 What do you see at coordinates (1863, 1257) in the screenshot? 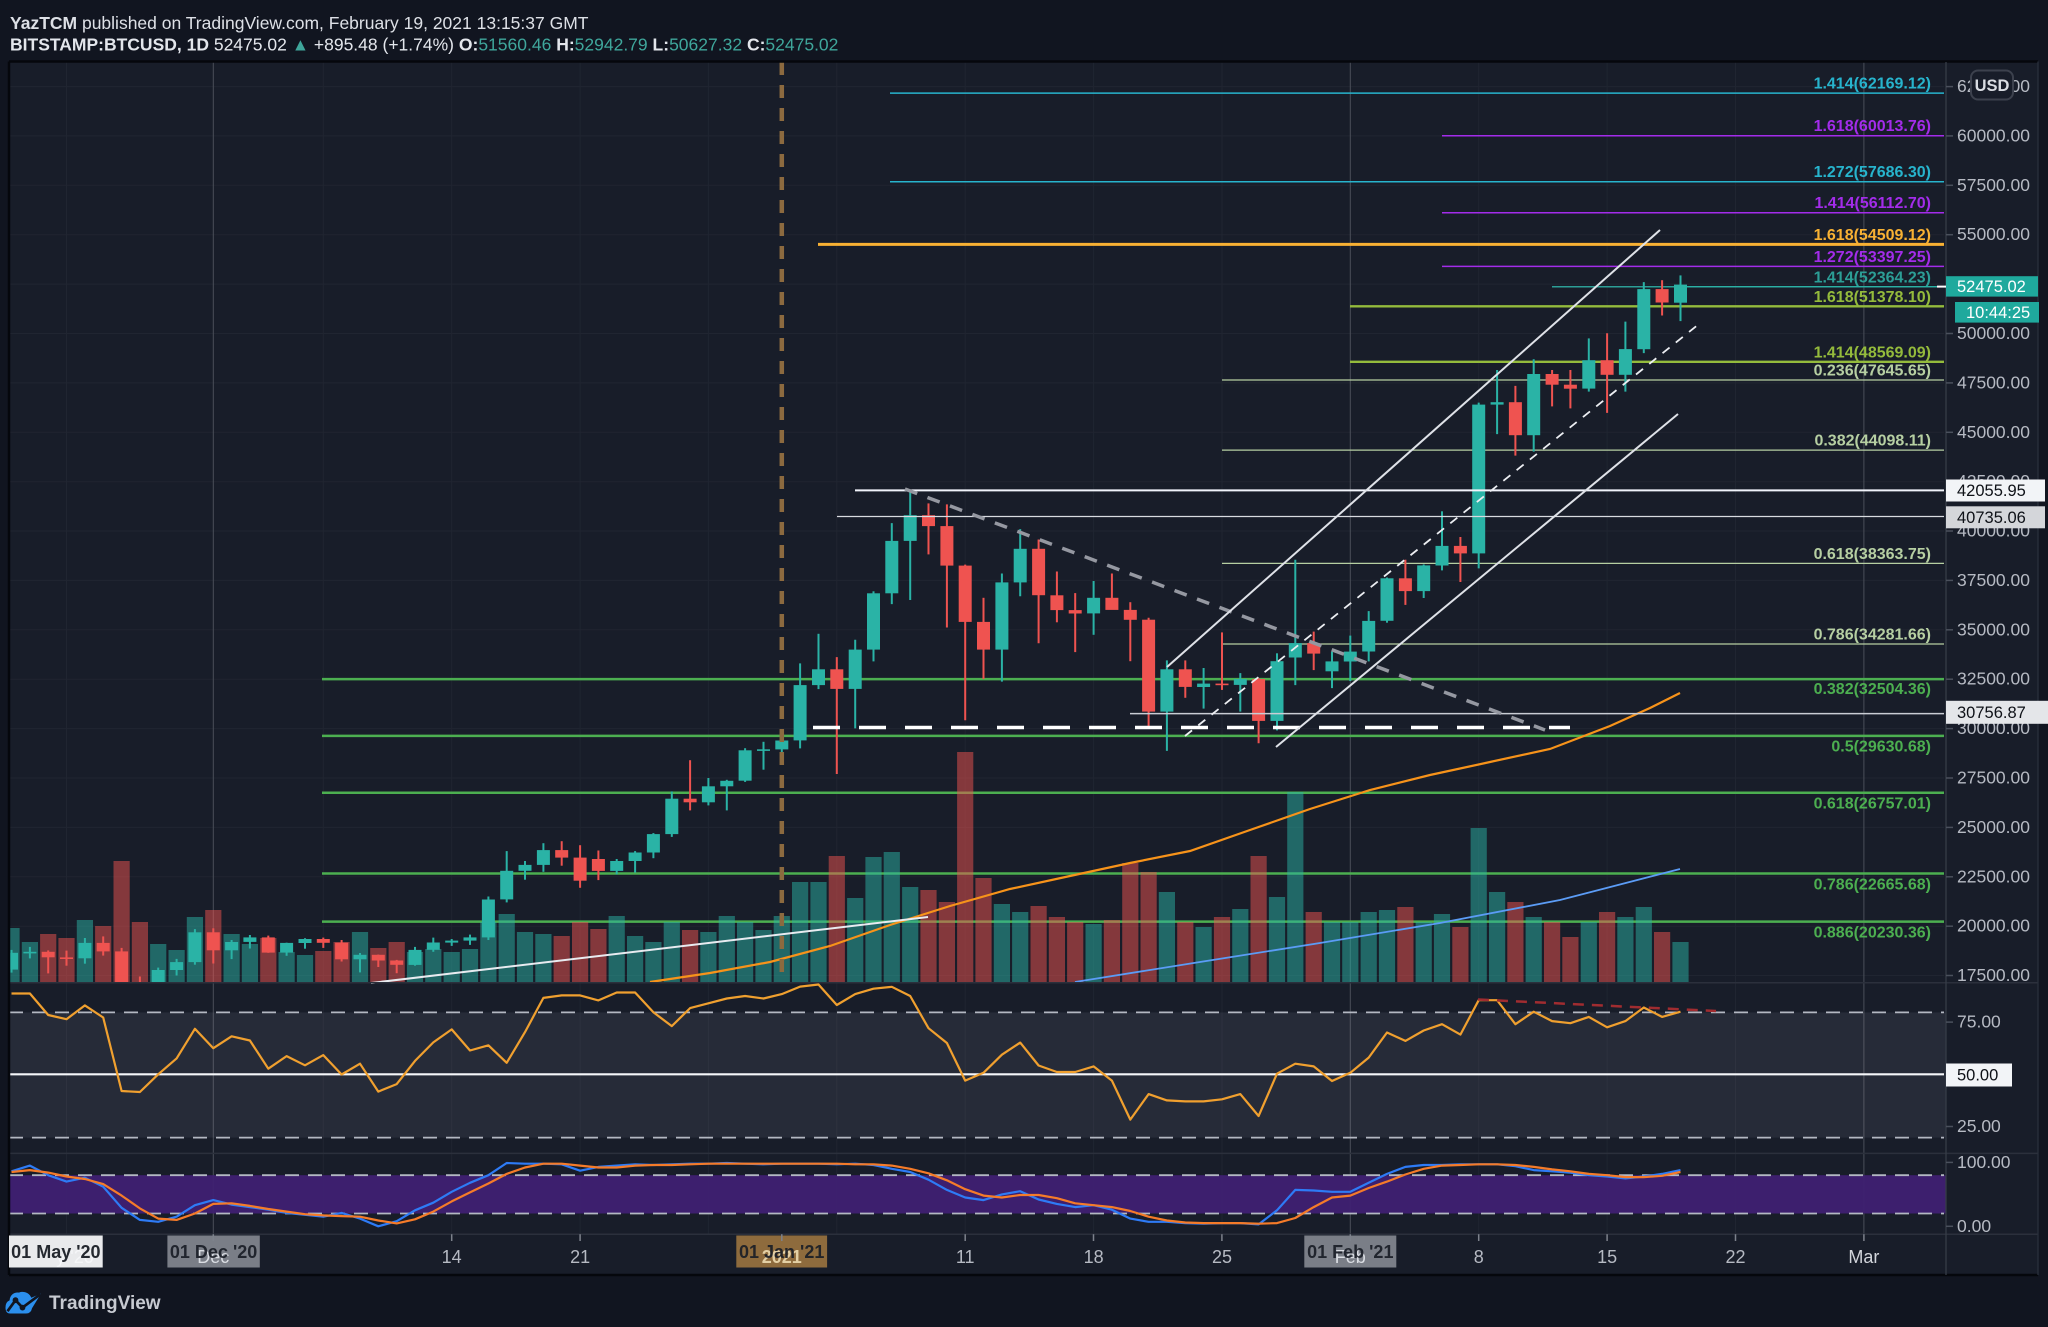
I see `svg-text: Mar` at bounding box center [1863, 1257].